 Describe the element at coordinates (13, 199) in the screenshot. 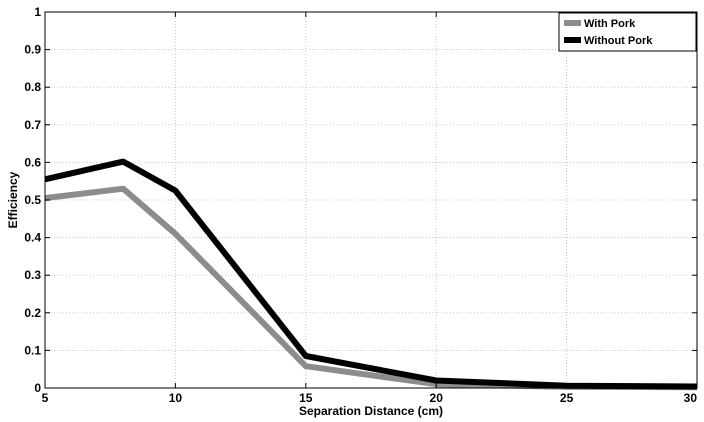

I see `y-axis-label: Efficiency` at that location.